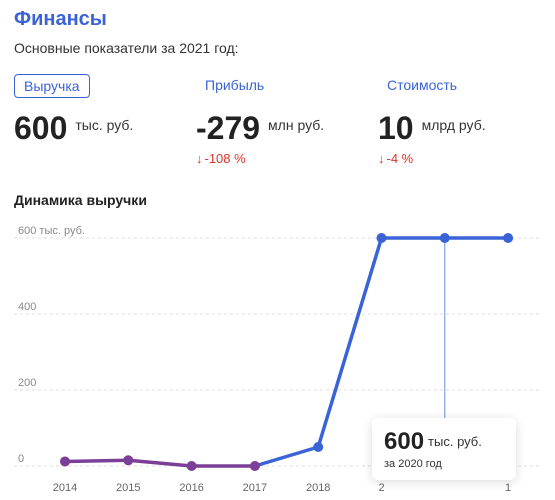 This screenshot has width=555, height=500. What do you see at coordinates (396, 128) in the screenshot?
I see `metric-value: 10` at bounding box center [396, 128].